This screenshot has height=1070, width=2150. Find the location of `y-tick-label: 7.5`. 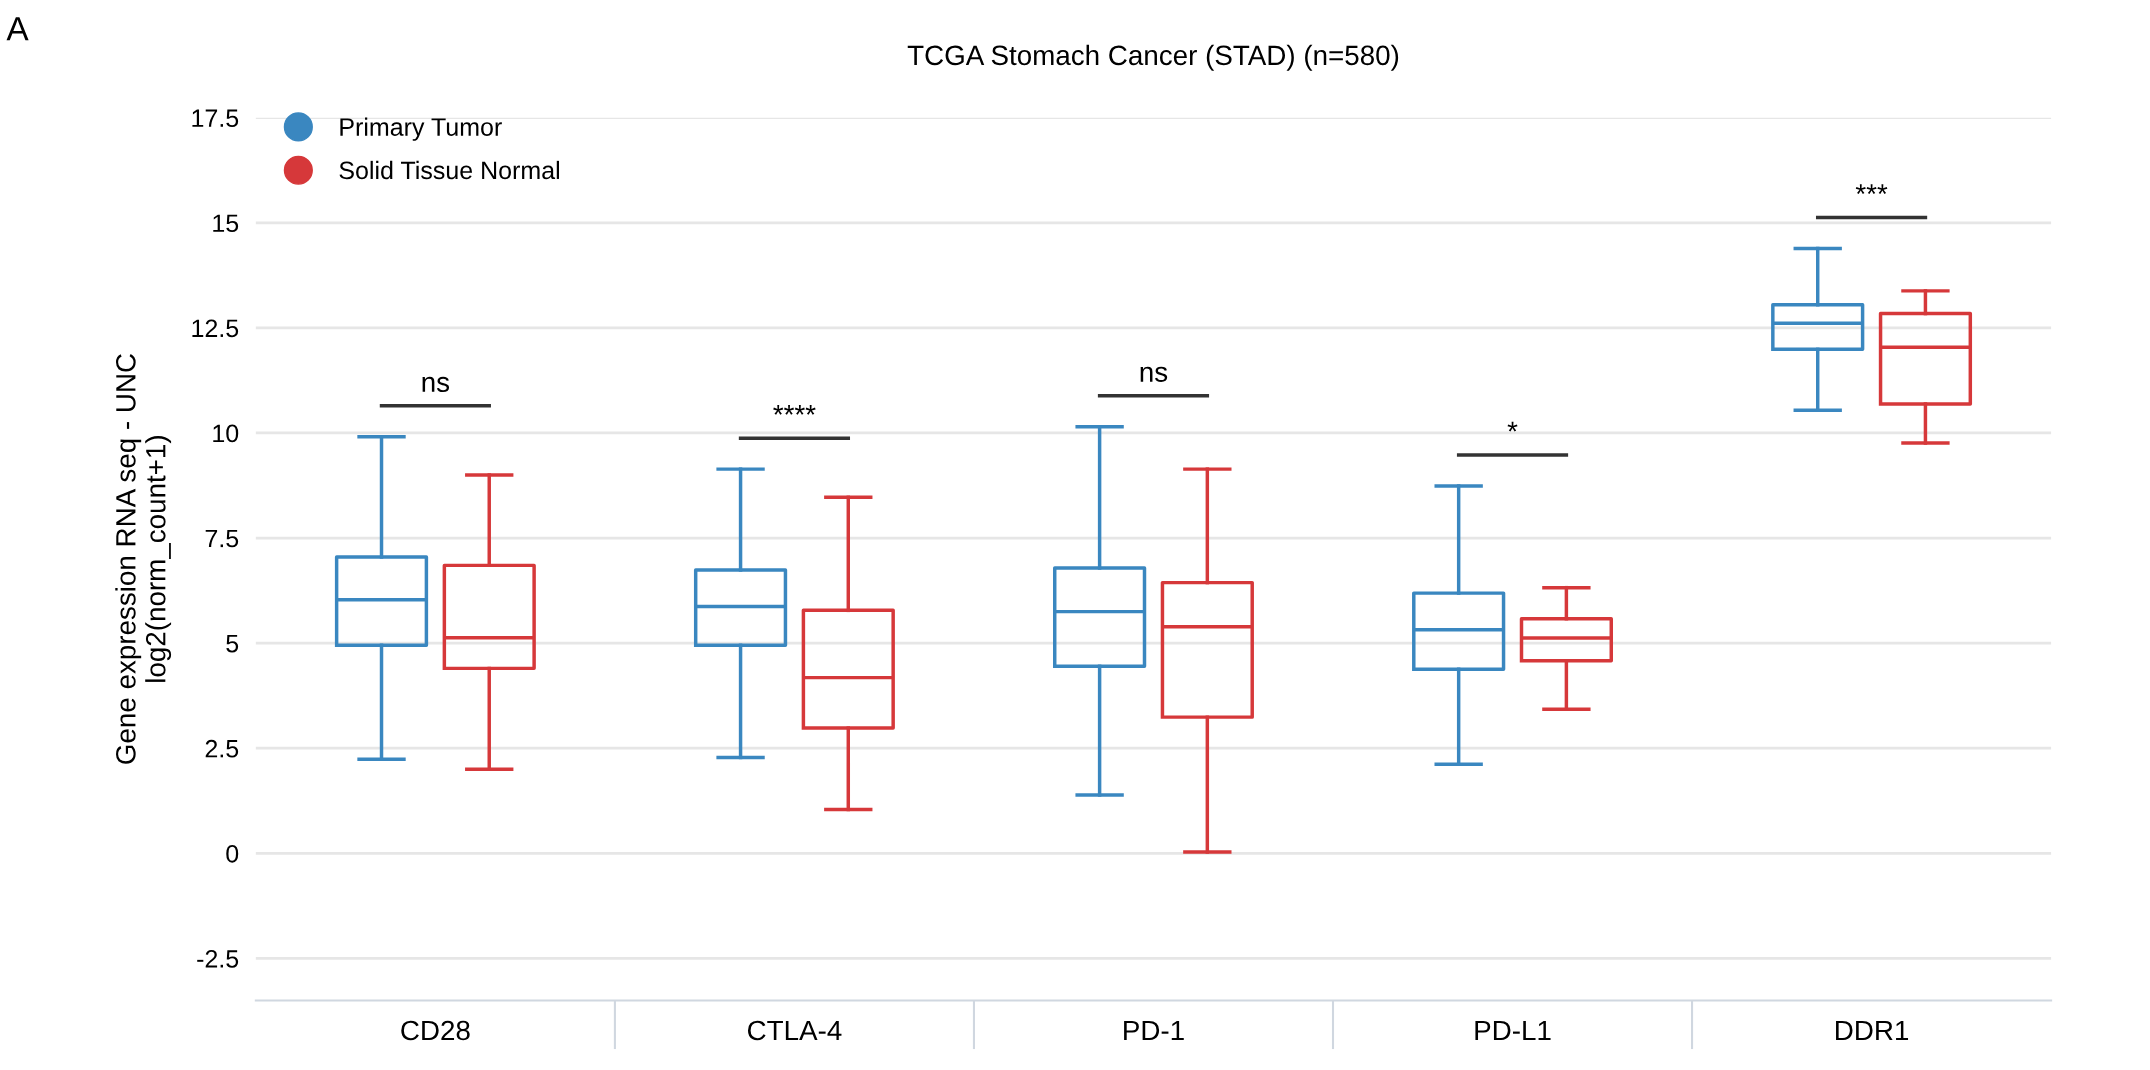

y-tick-label: 7.5 is located at coordinates (222, 538).